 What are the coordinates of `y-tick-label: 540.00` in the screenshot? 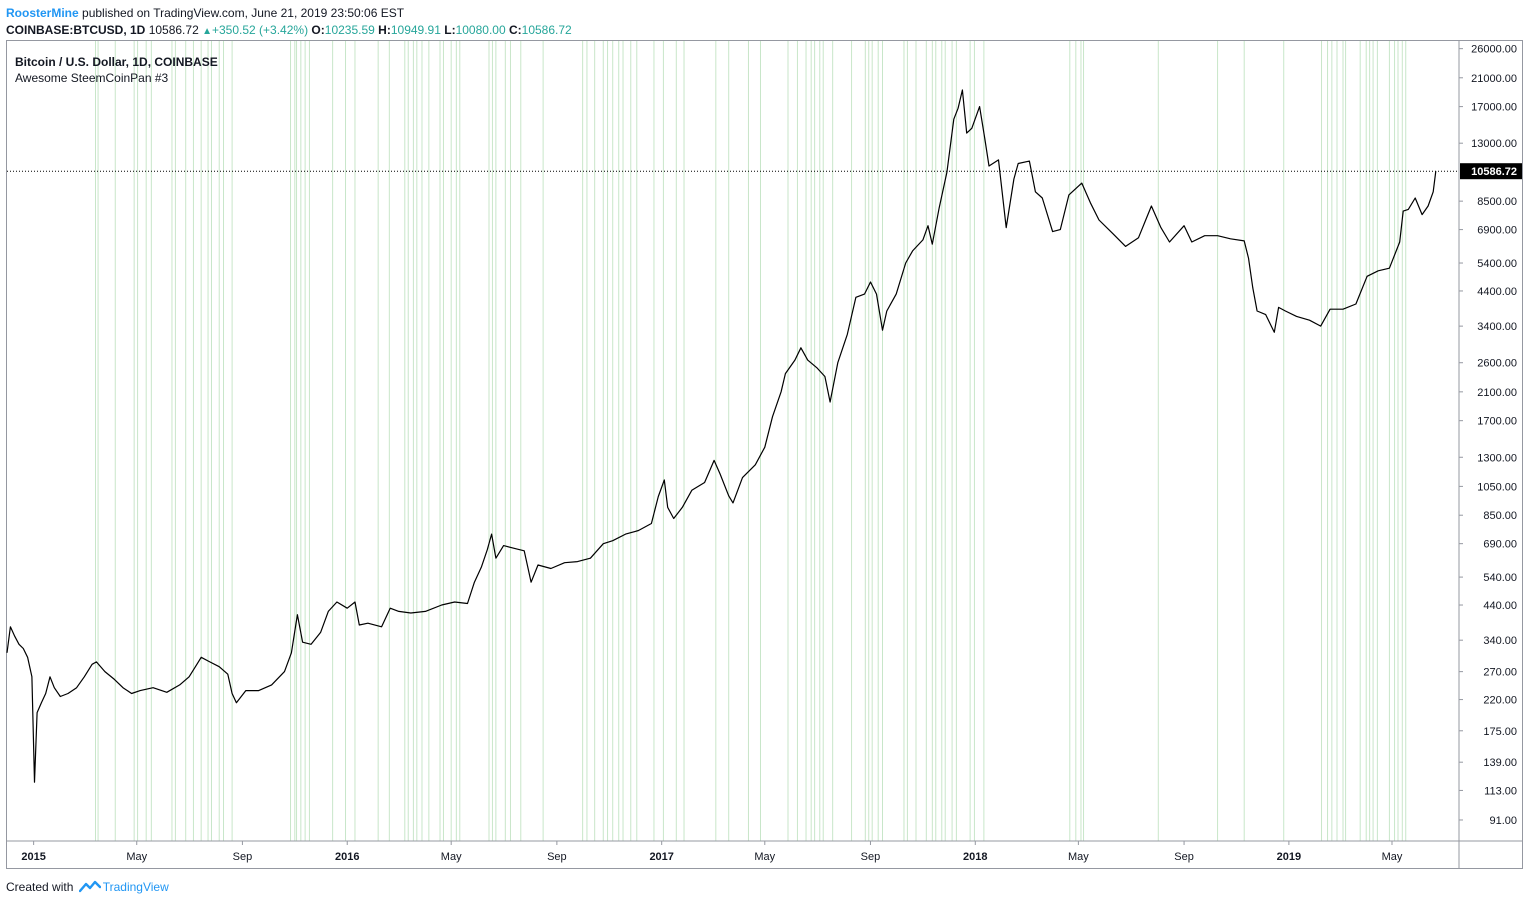 It's located at (1500, 578).